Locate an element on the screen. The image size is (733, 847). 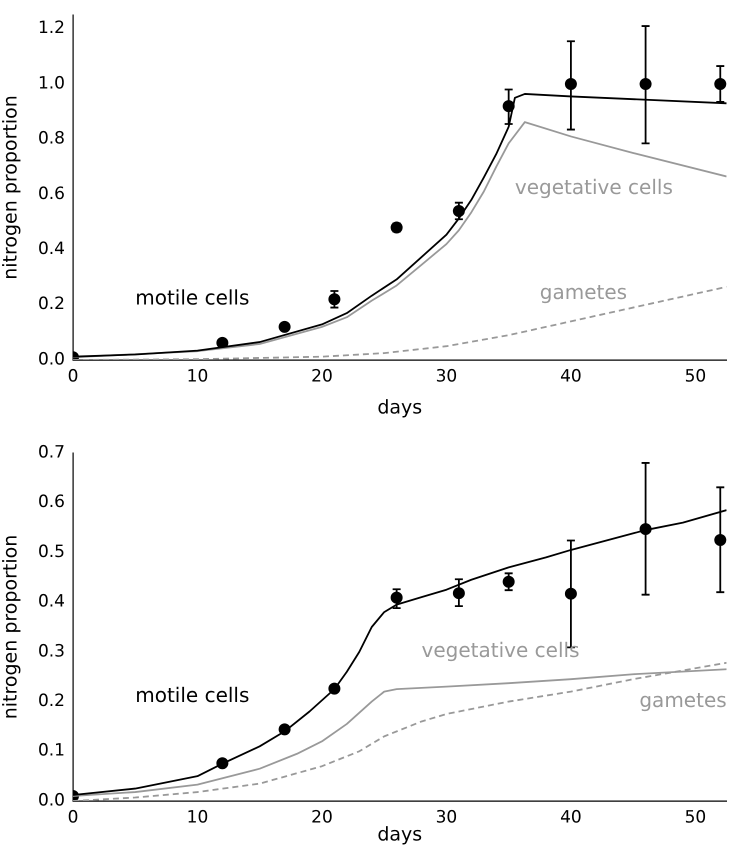
y-tick-label: 0.7 is located at coordinates (51, 452).